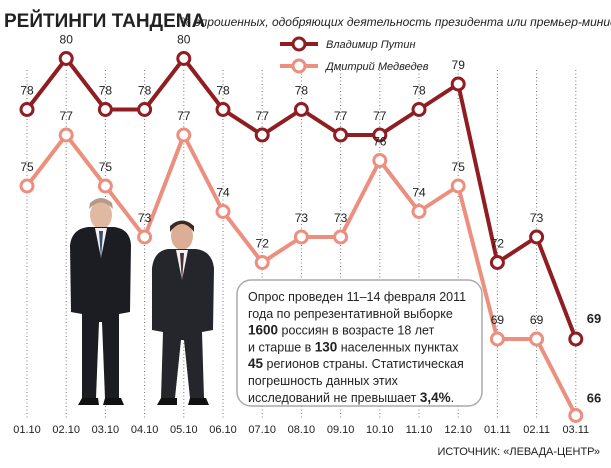 The height and width of the screenshot is (468, 611). What do you see at coordinates (184, 40) in the screenshot?
I see `data-label: 80` at bounding box center [184, 40].